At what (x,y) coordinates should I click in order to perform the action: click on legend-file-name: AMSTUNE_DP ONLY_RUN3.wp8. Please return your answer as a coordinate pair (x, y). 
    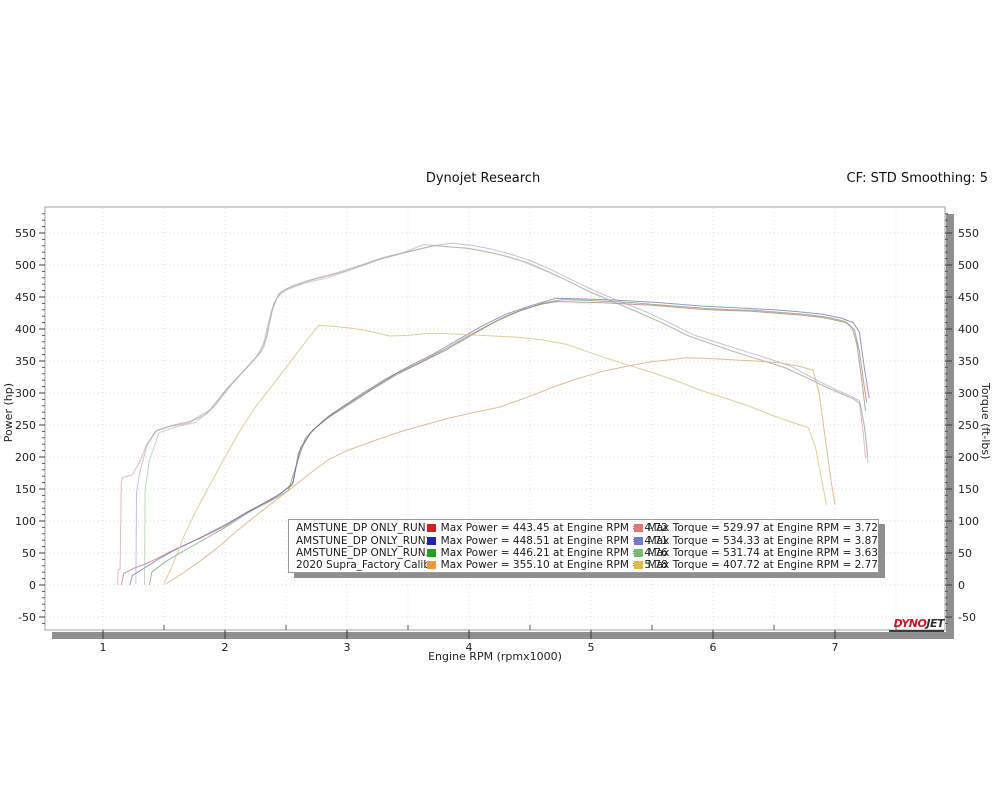
    Looking at the image, I should click on (361, 552).